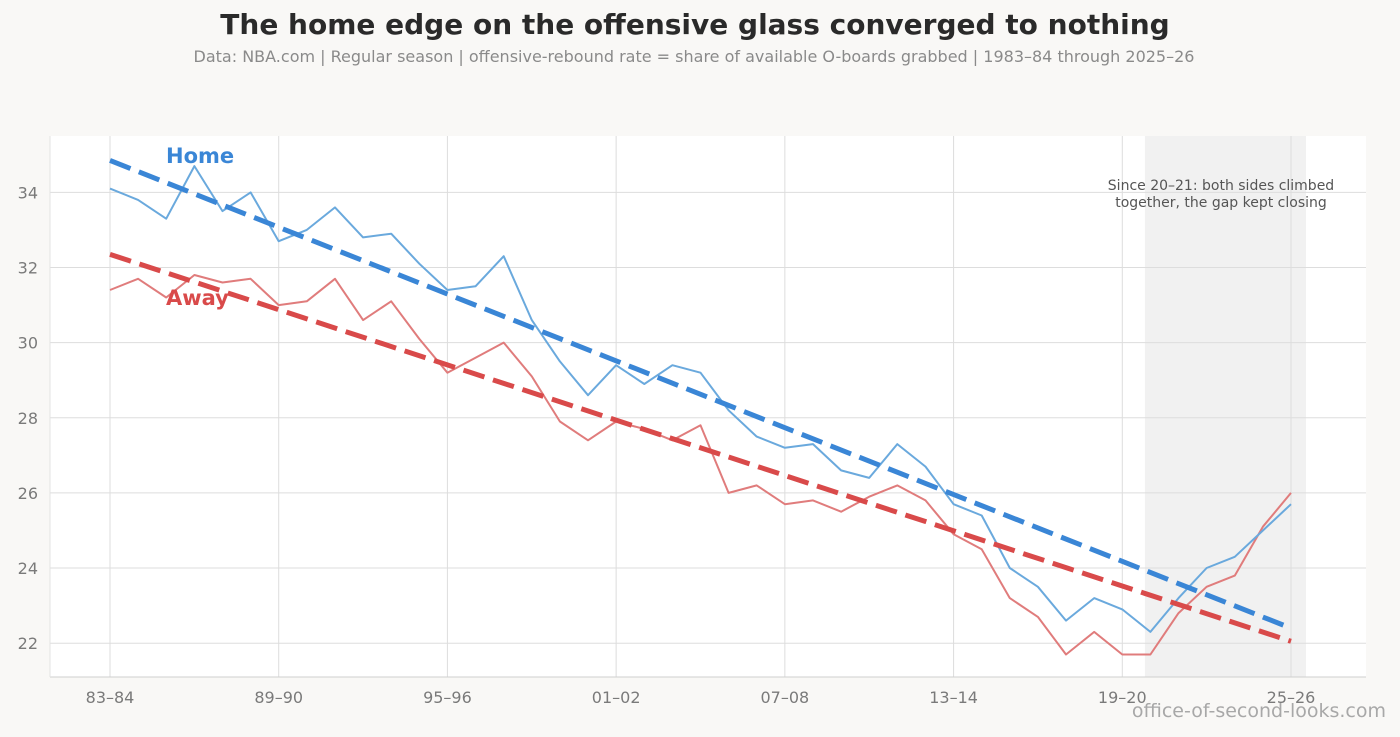 The width and height of the screenshot is (1400, 737). Describe the element at coordinates (1221, 203) in the screenshot. I see `annotation-line: together, the gap kept closing` at that location.